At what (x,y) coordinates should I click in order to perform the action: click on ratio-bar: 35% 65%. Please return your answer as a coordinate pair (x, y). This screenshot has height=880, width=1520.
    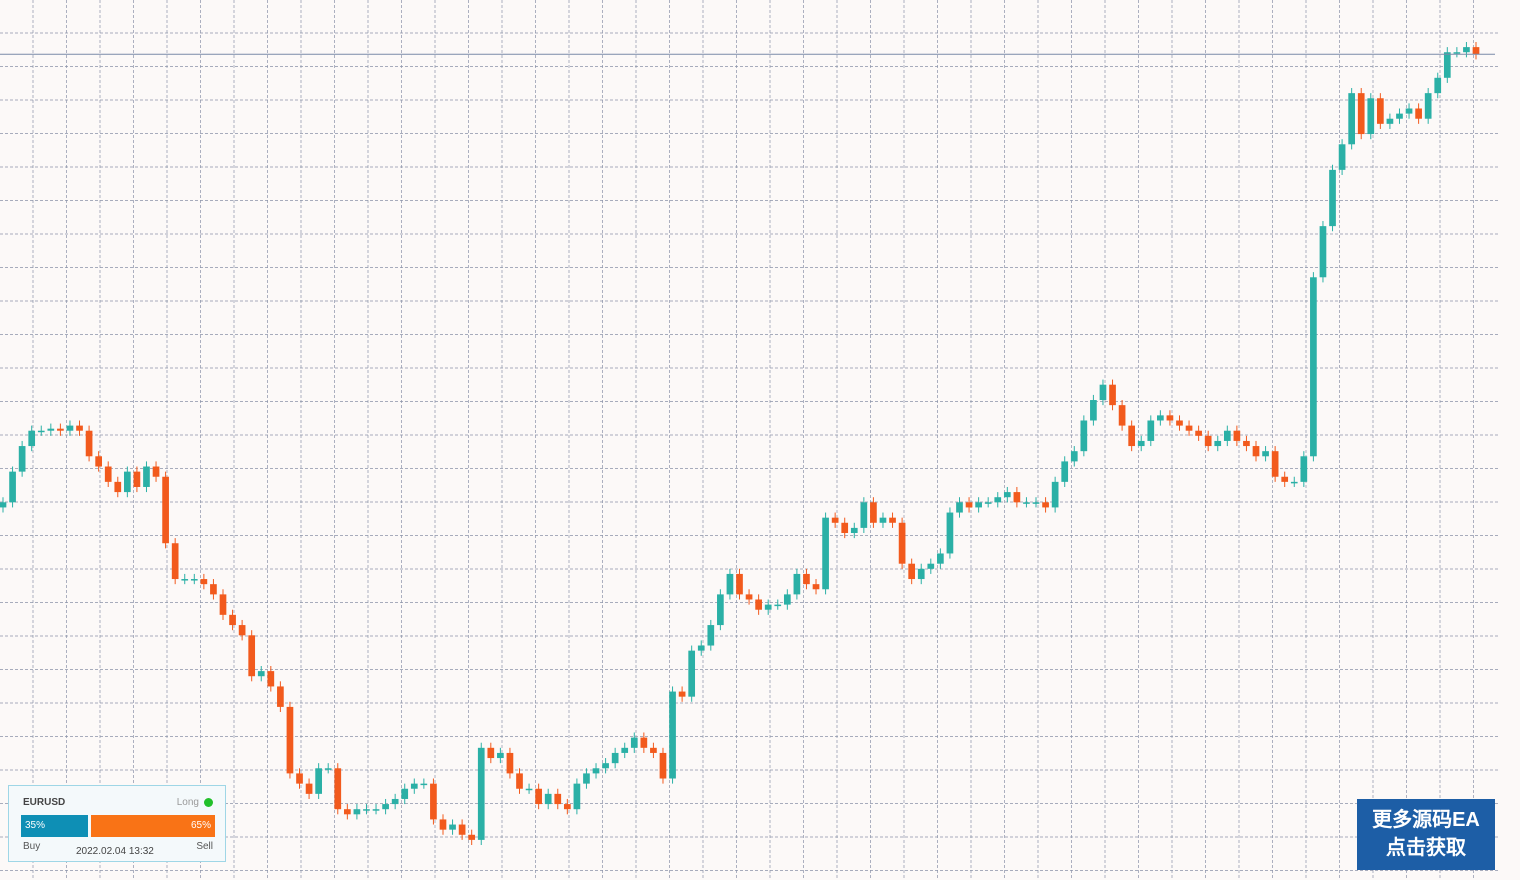
    Looking at the image, I should click on (118, 826).